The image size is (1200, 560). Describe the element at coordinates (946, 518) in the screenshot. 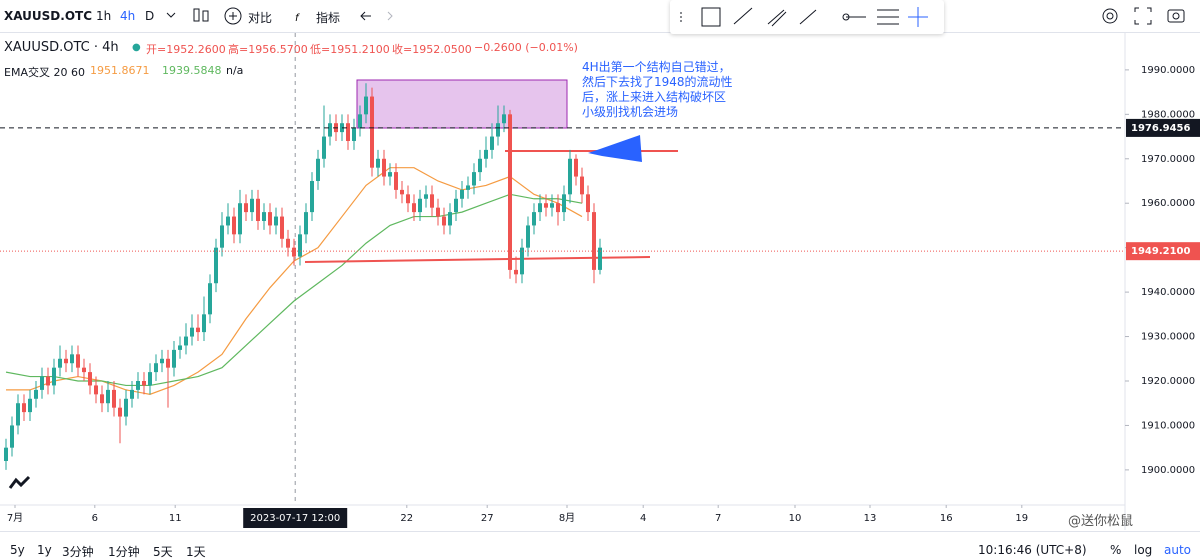

I see `x-tick-label: 16` at that location.